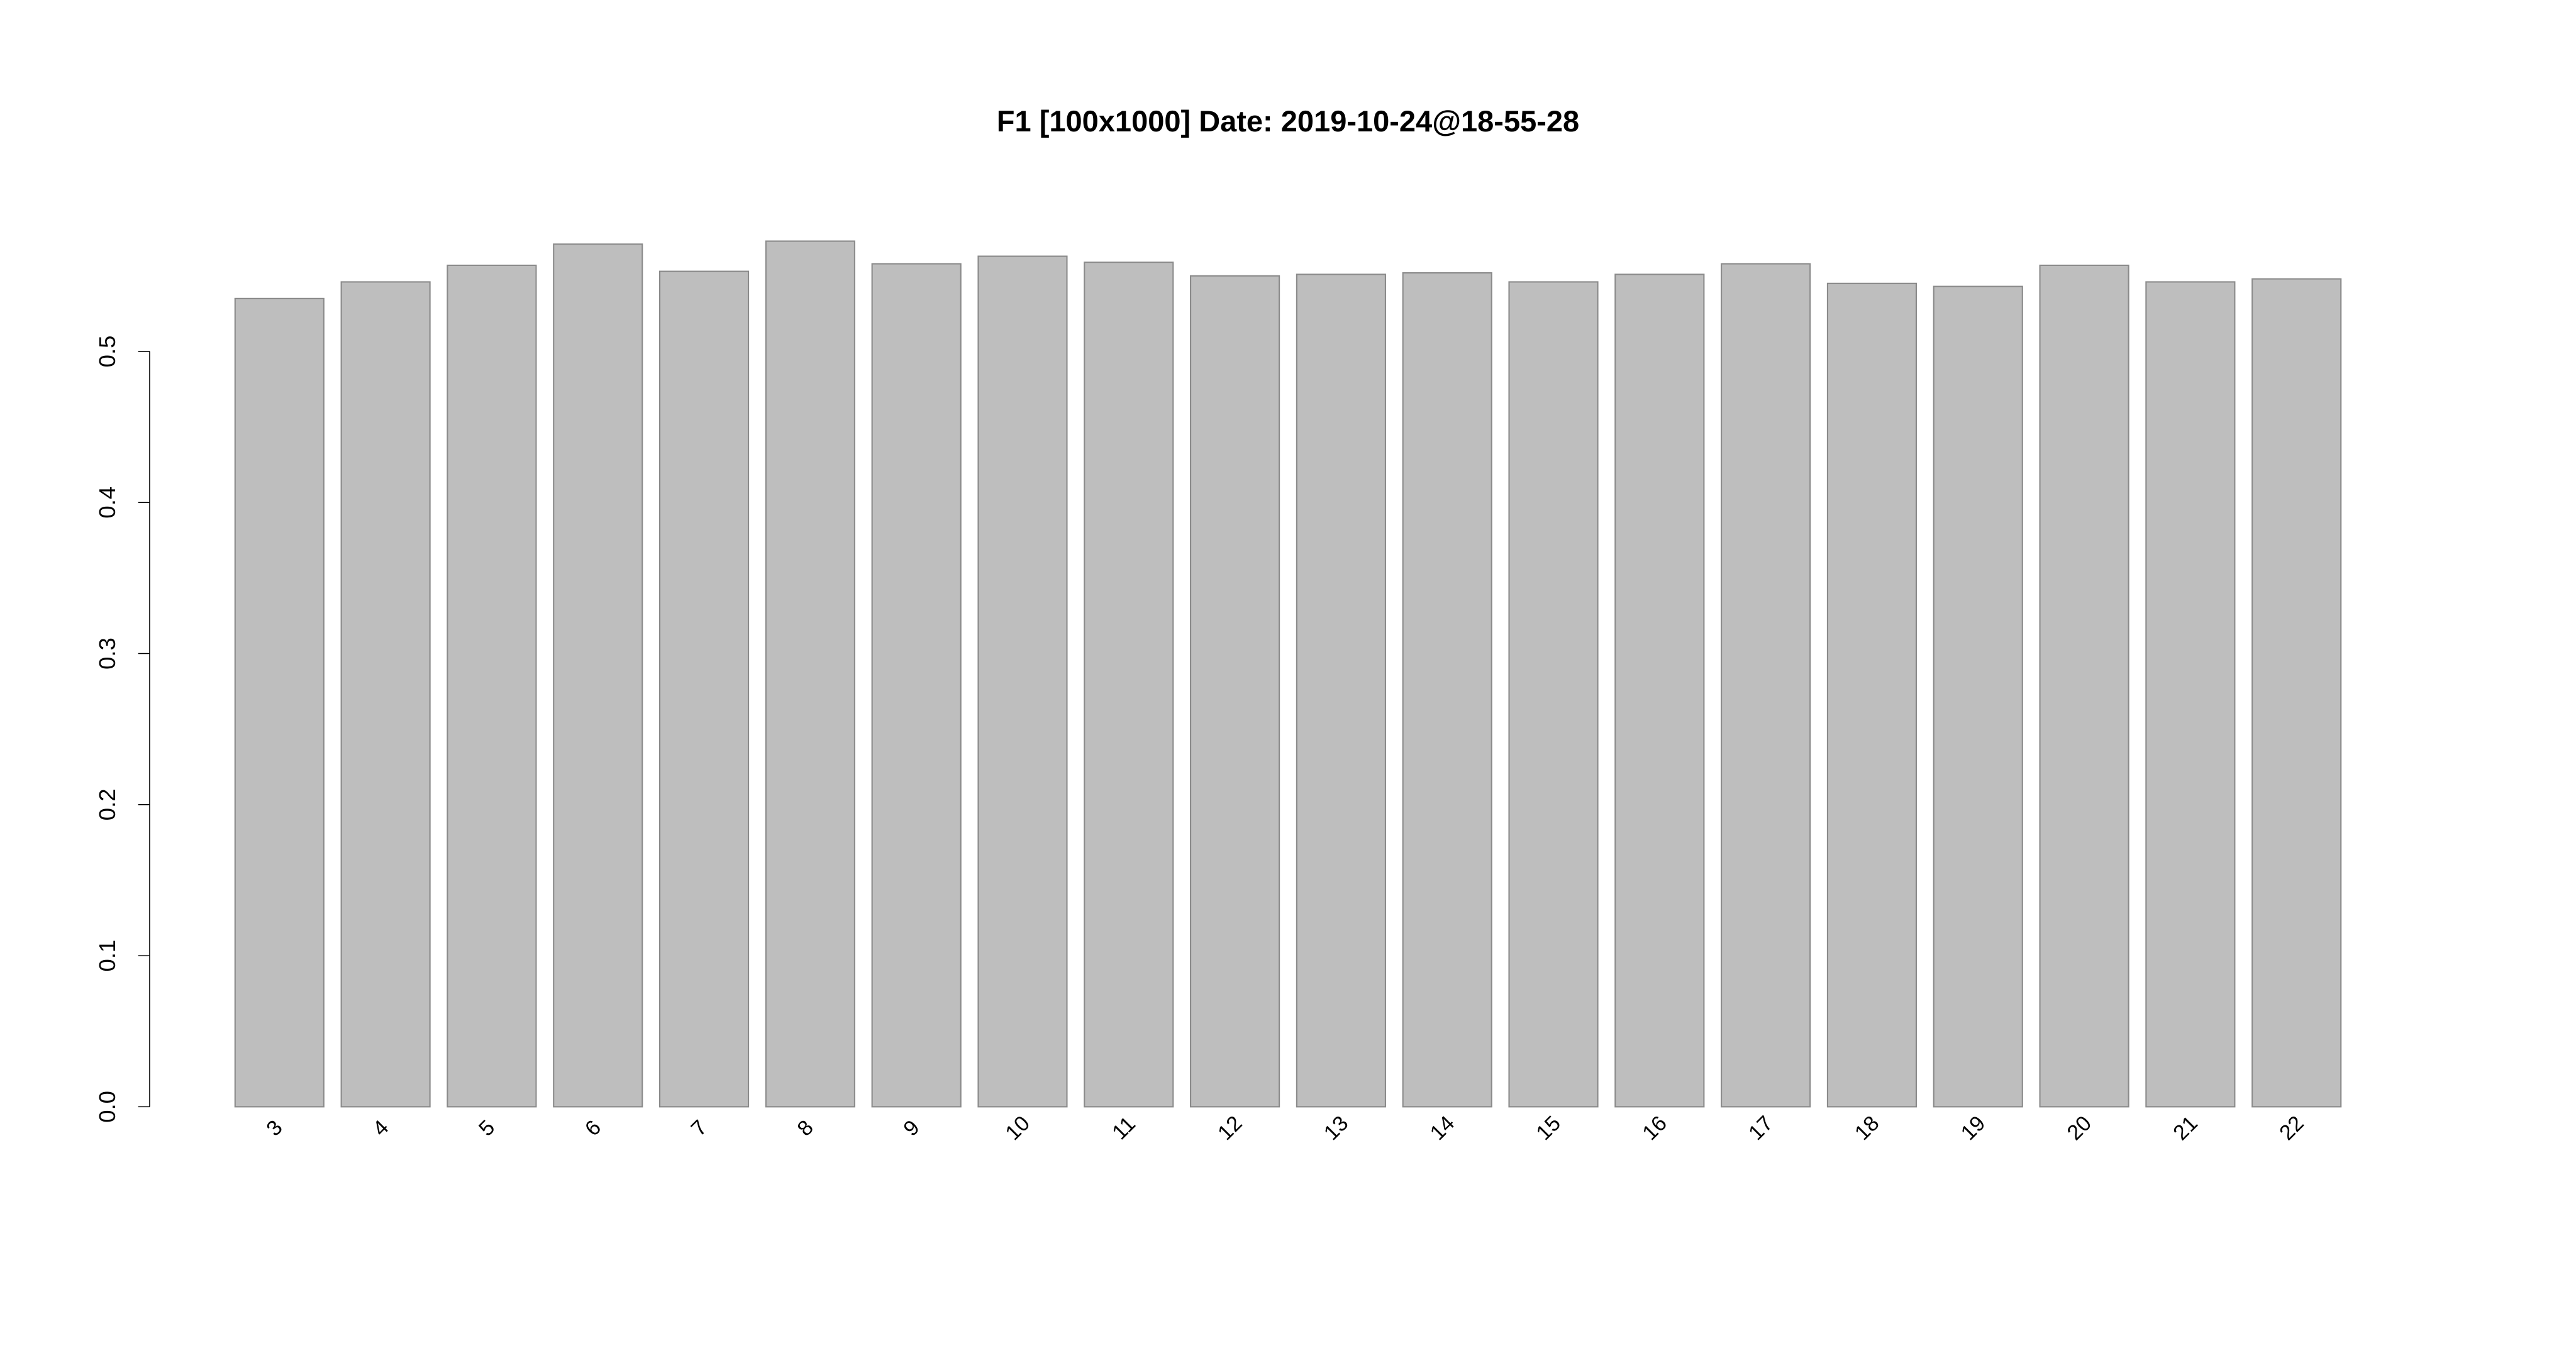  I want to click on x-tick-label: 4, so click(380, 1127).